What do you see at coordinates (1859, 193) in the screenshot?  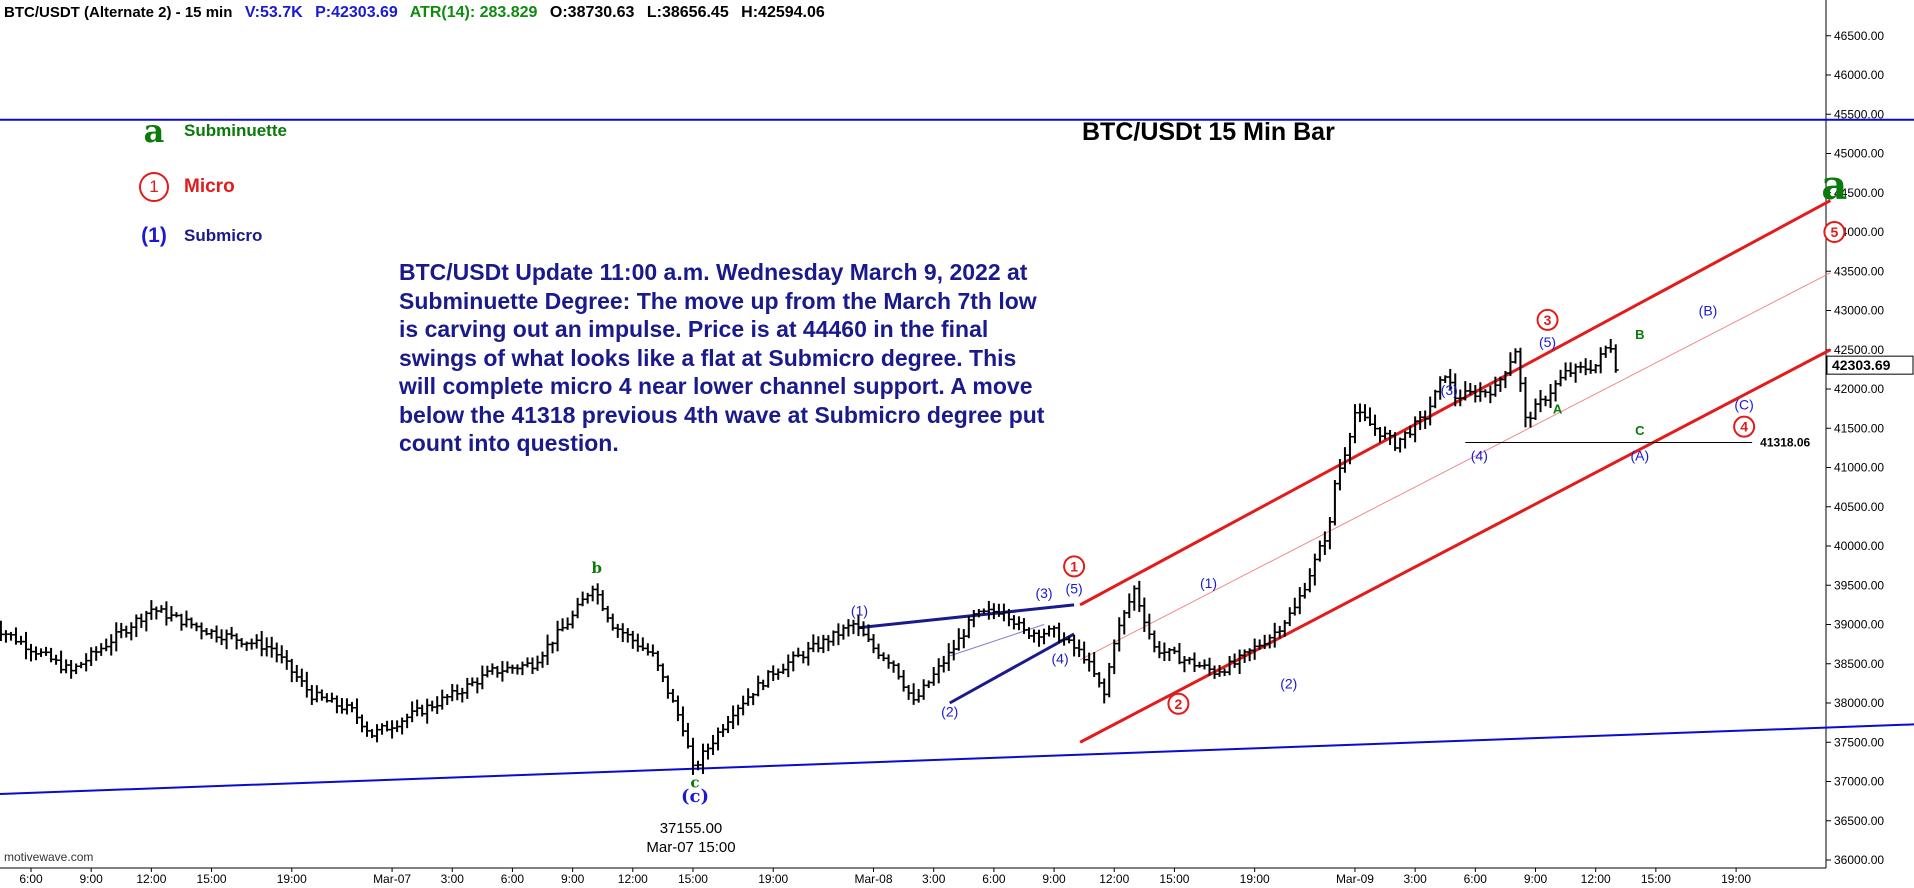 I see `y-tick-label: 44500.00` at bounding box center [1859, 193].